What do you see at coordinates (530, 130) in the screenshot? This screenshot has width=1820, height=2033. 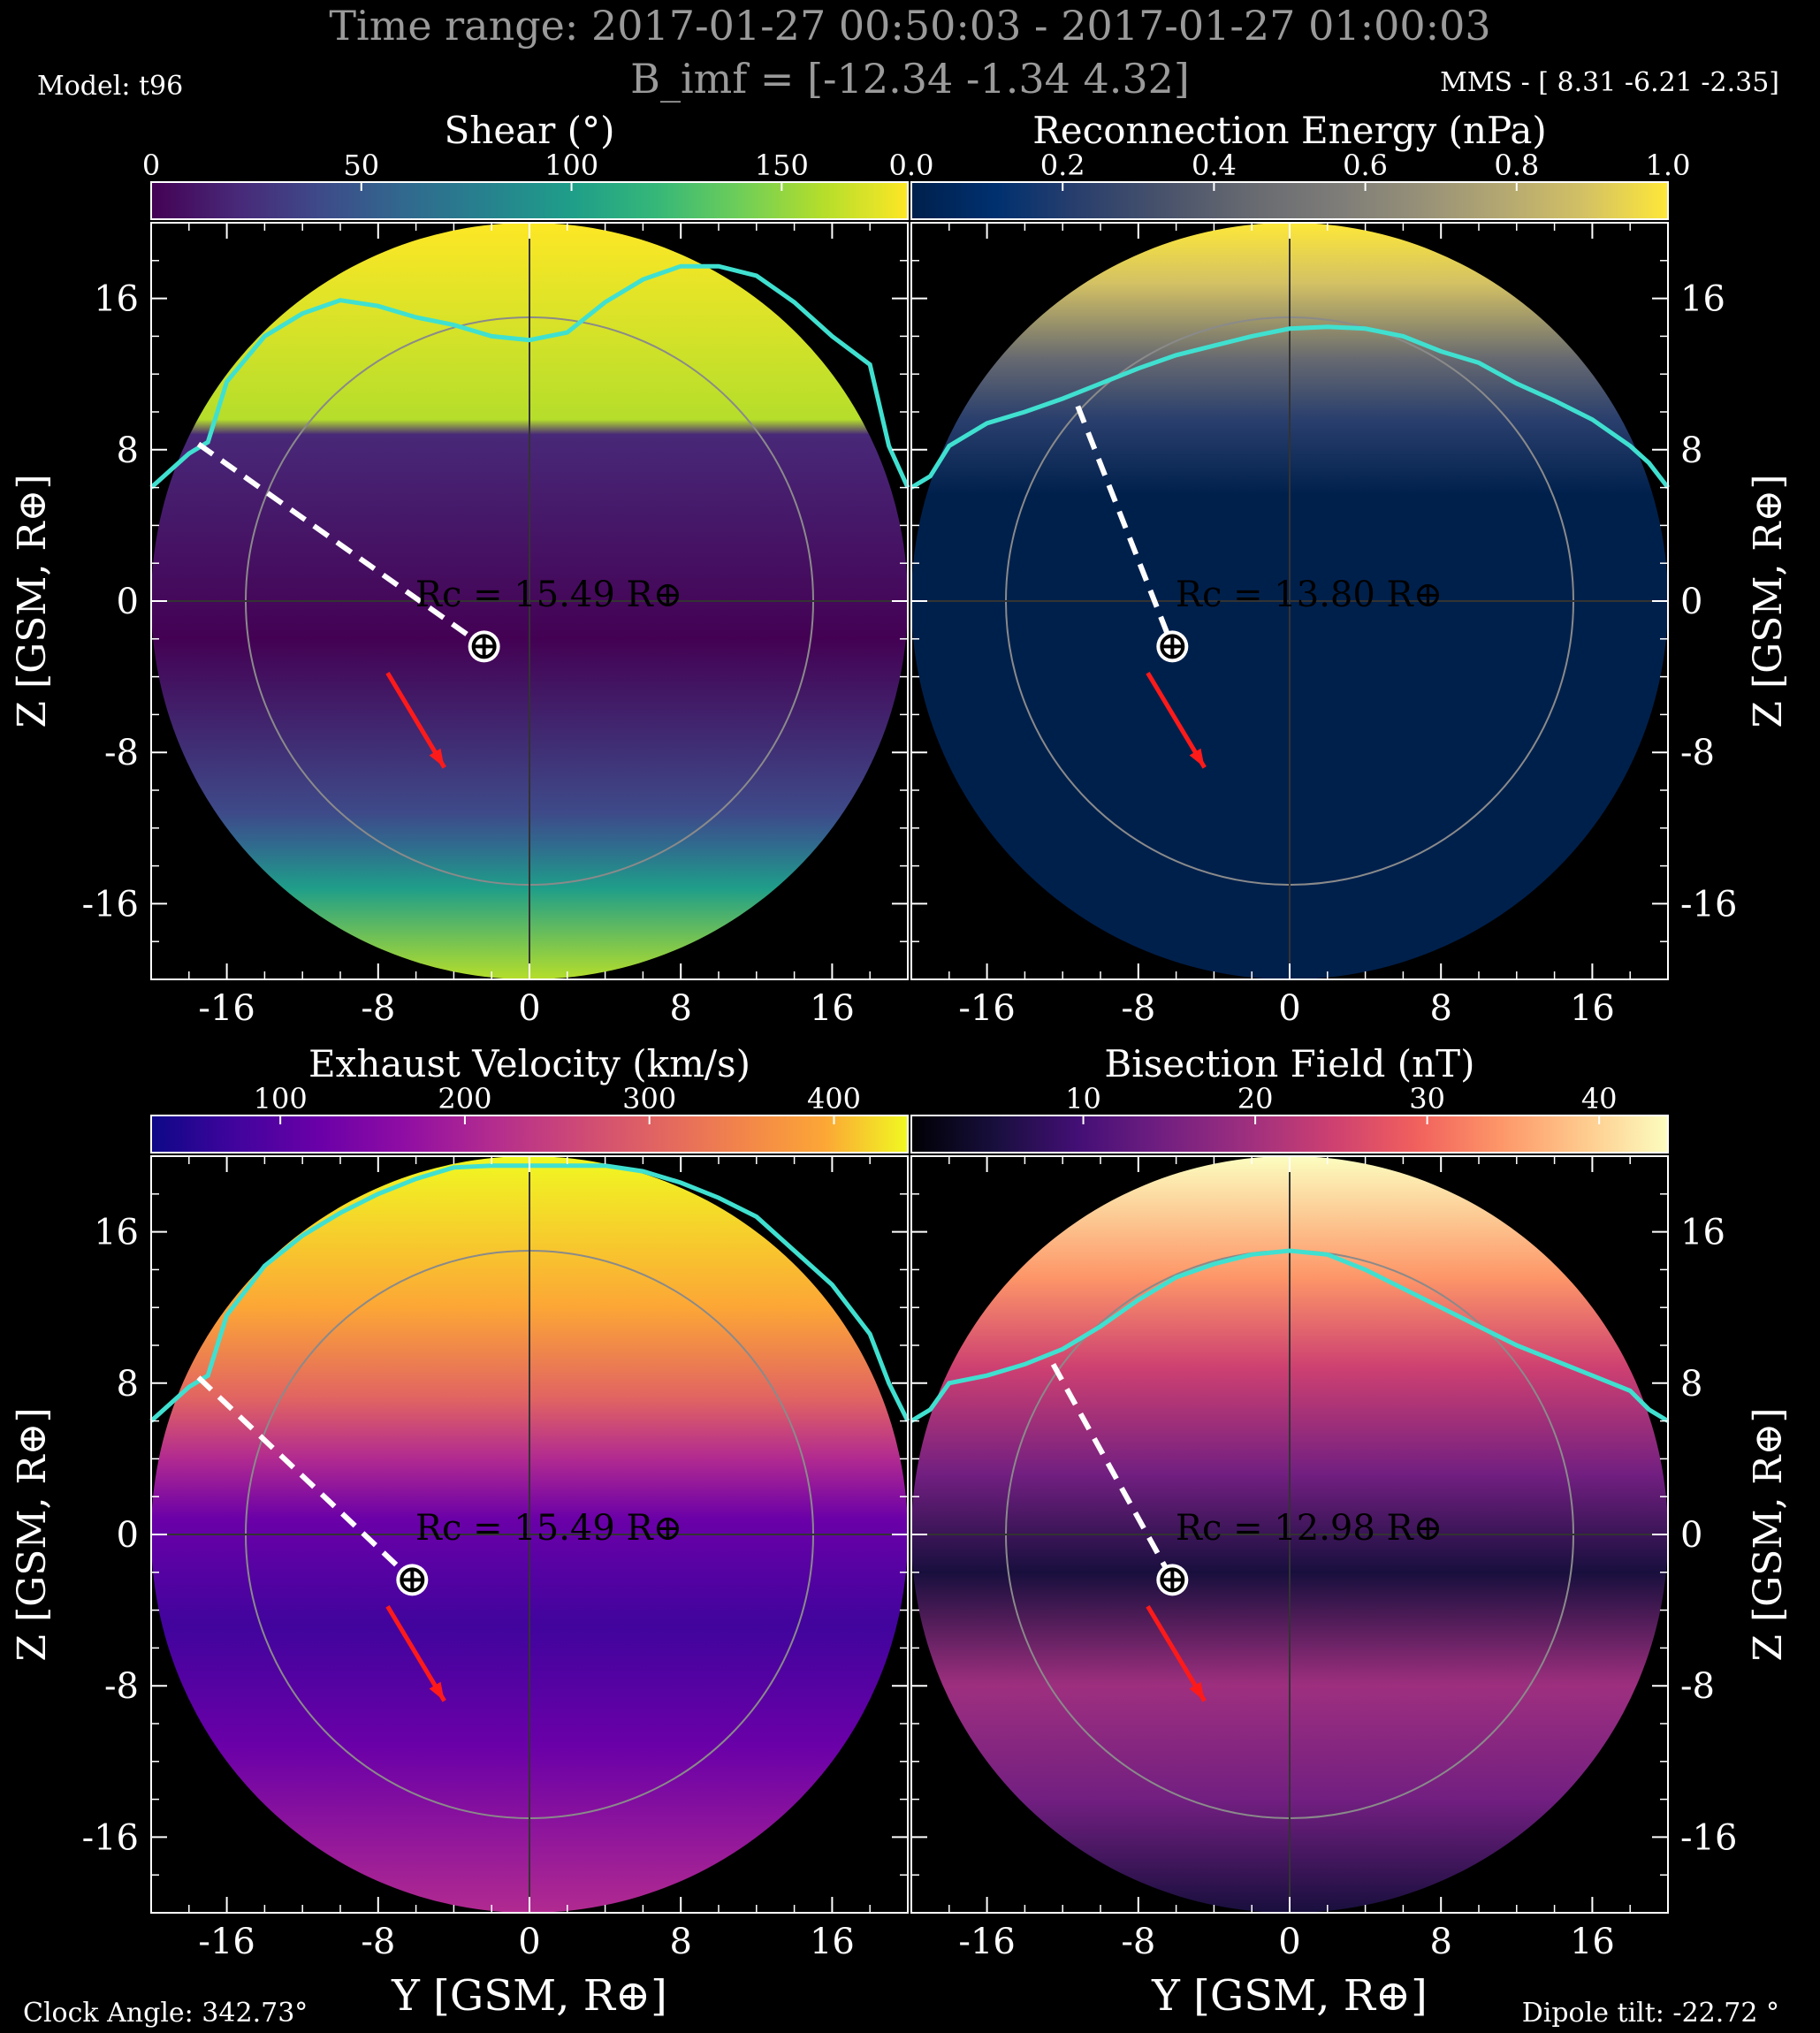 I see `colorbar-label: Shear (°)` at bounding box center [530, 130].